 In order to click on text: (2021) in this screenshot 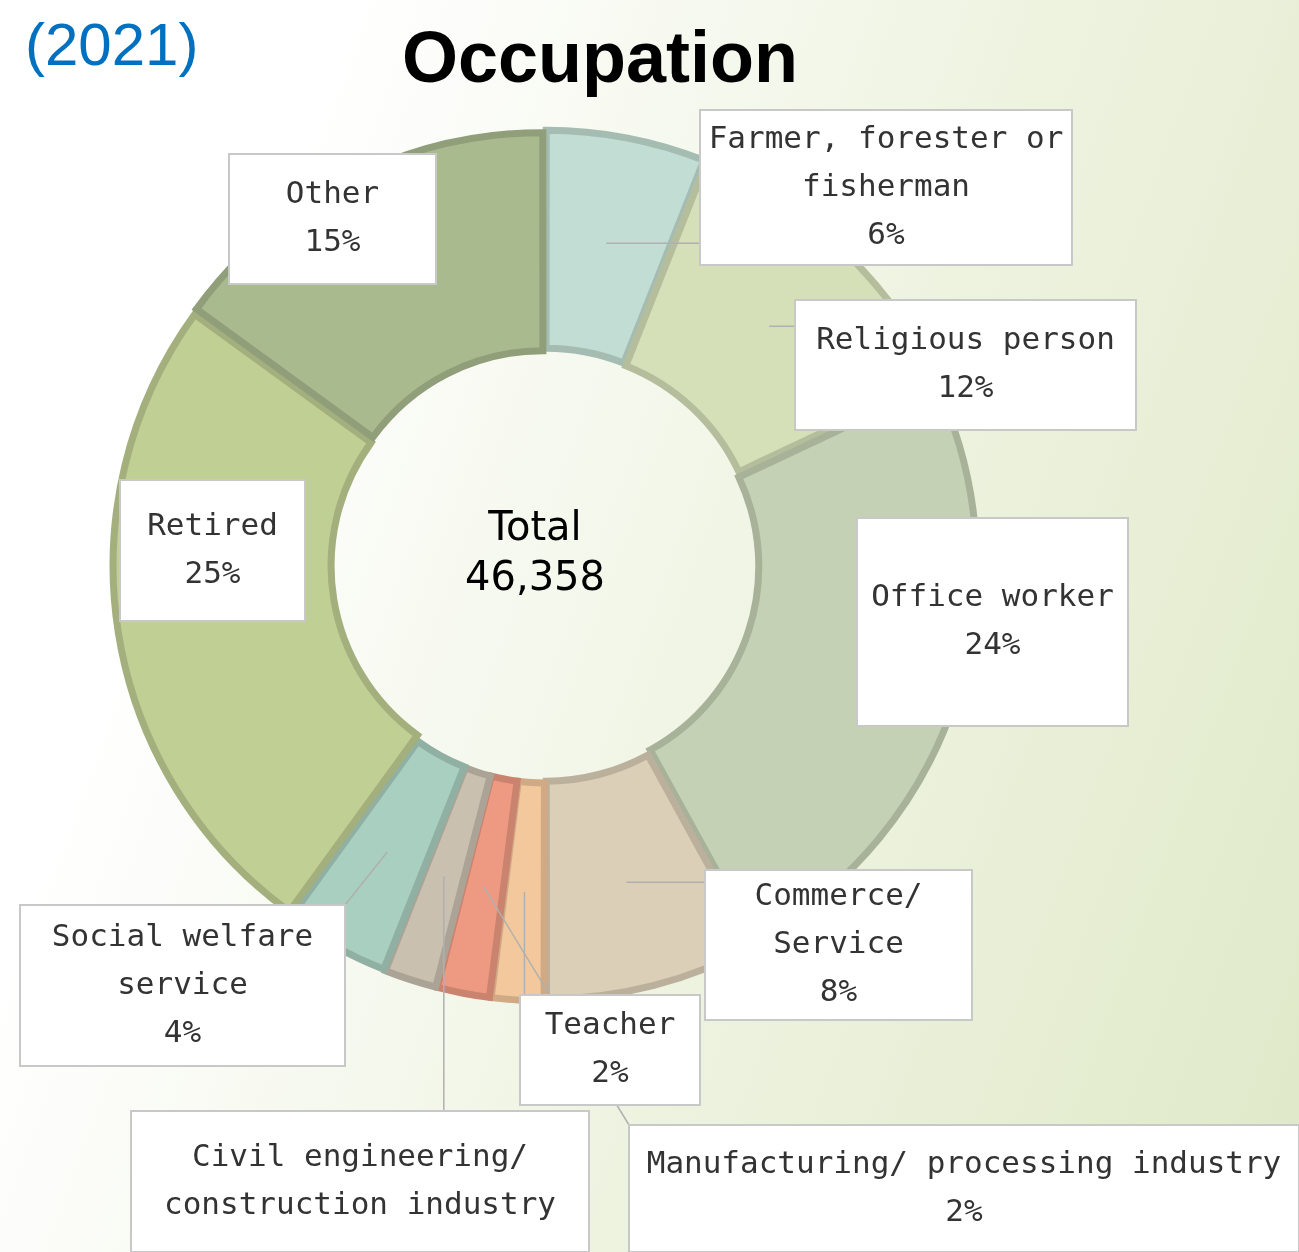, I will do `click(112, 44)`.